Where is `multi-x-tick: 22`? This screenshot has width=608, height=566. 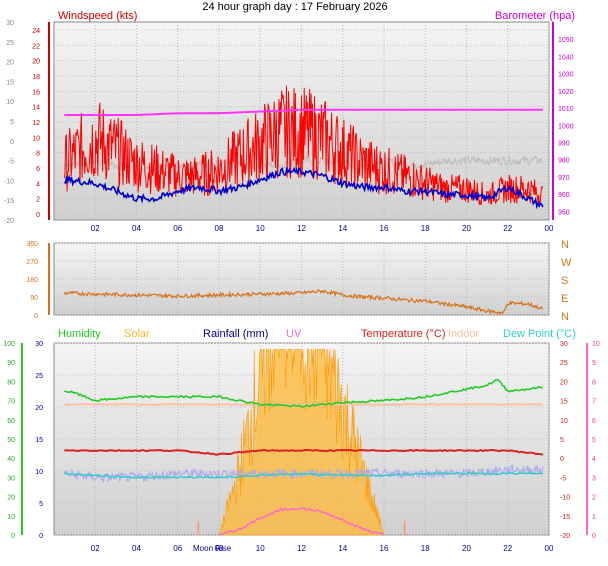 multi-x-tick: 22 is located at coordinates (507, 548).